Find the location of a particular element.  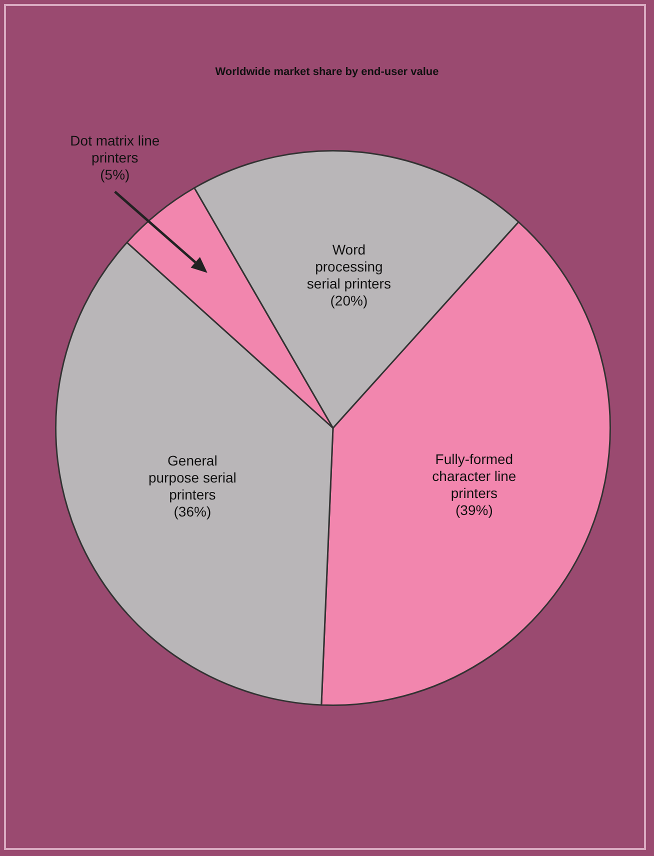

slice-label: General purpose serial printers is located at coordinates (192, 477).